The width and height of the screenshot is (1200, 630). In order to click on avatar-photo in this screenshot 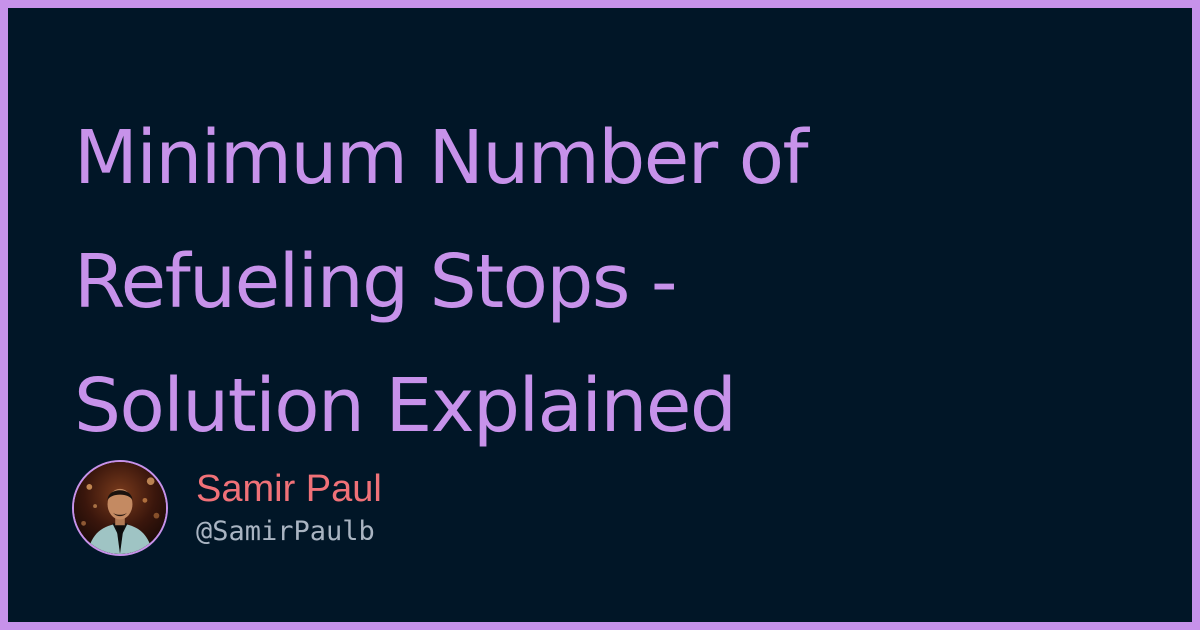, I will do `click(120, 508)`.